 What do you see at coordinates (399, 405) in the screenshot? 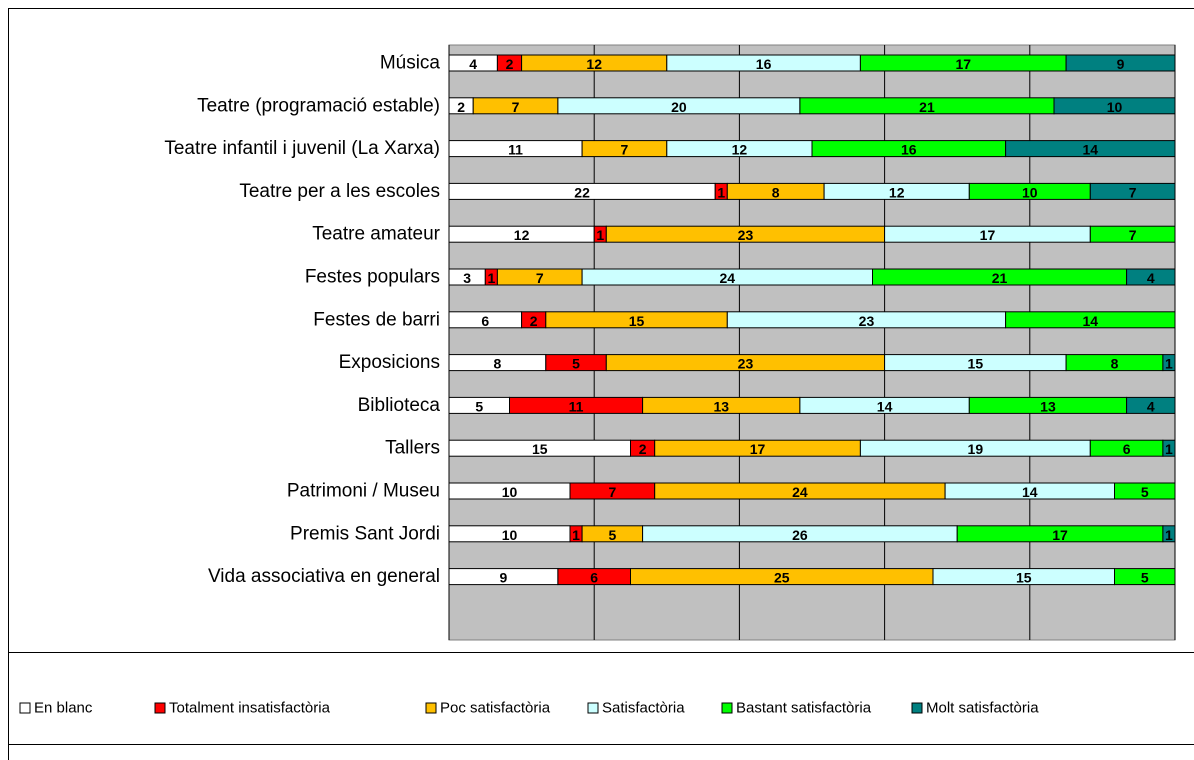
I see `category-label: Biblioteca` at bounding box center [399, 405].